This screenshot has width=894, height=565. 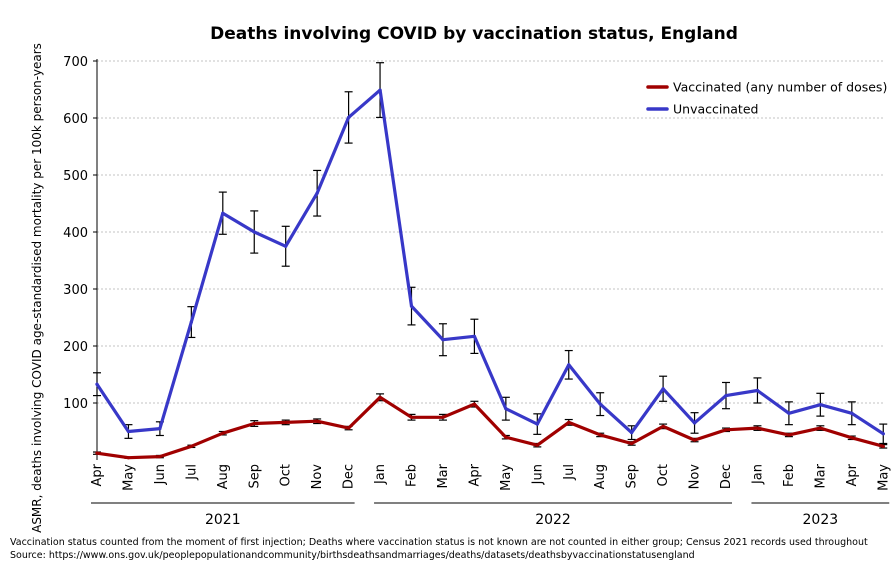 I want to click on legend-label: Vaccinated (any number of doses), so click(x=780, y=87).